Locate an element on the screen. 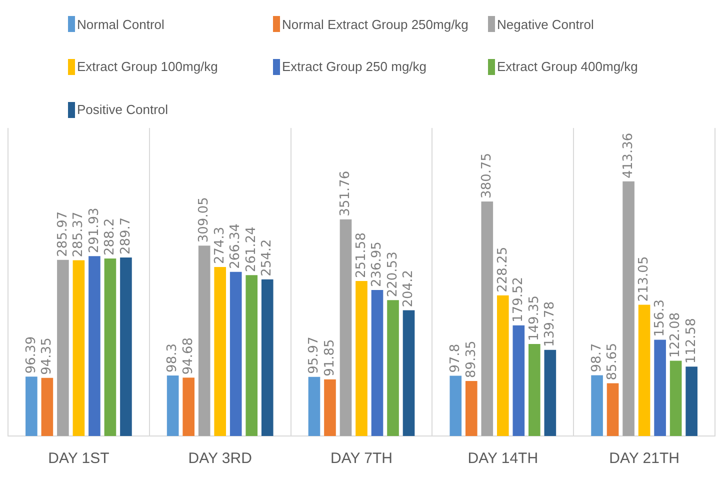  x-tick-label: DAY 3RD is located at coordinates (220, 459).